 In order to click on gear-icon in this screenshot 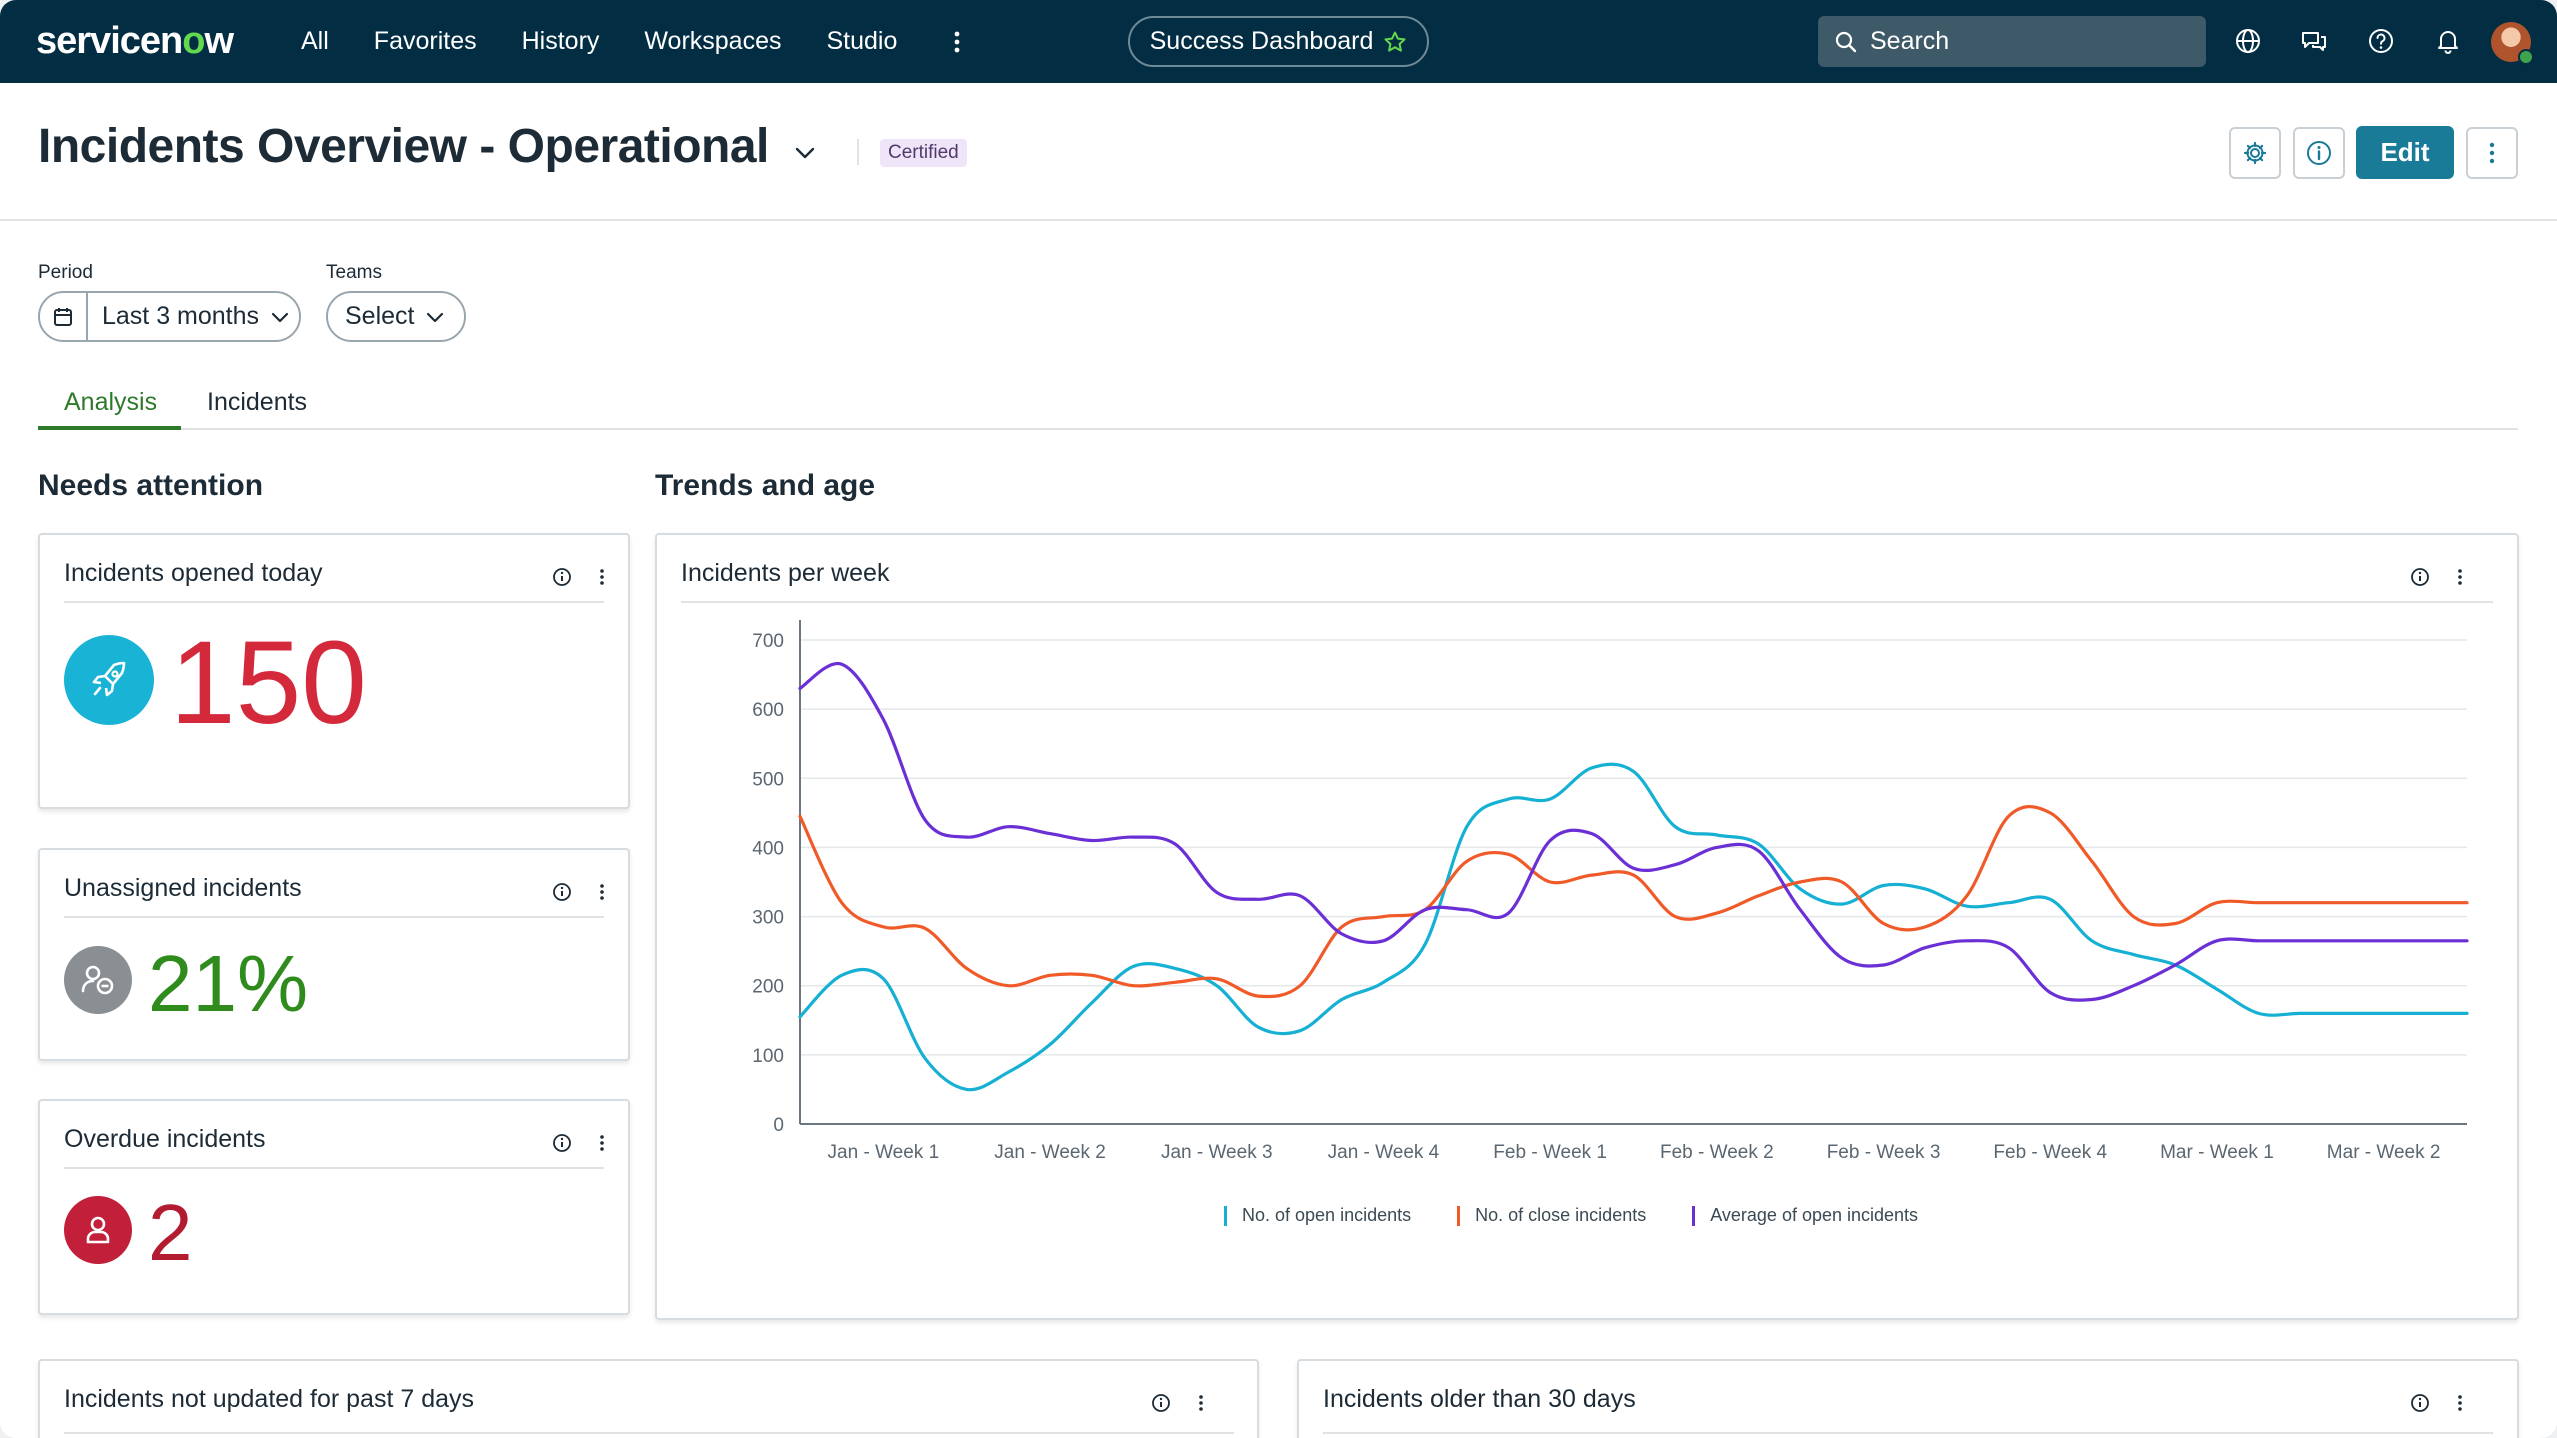, I will do `click(2255, 153)`.